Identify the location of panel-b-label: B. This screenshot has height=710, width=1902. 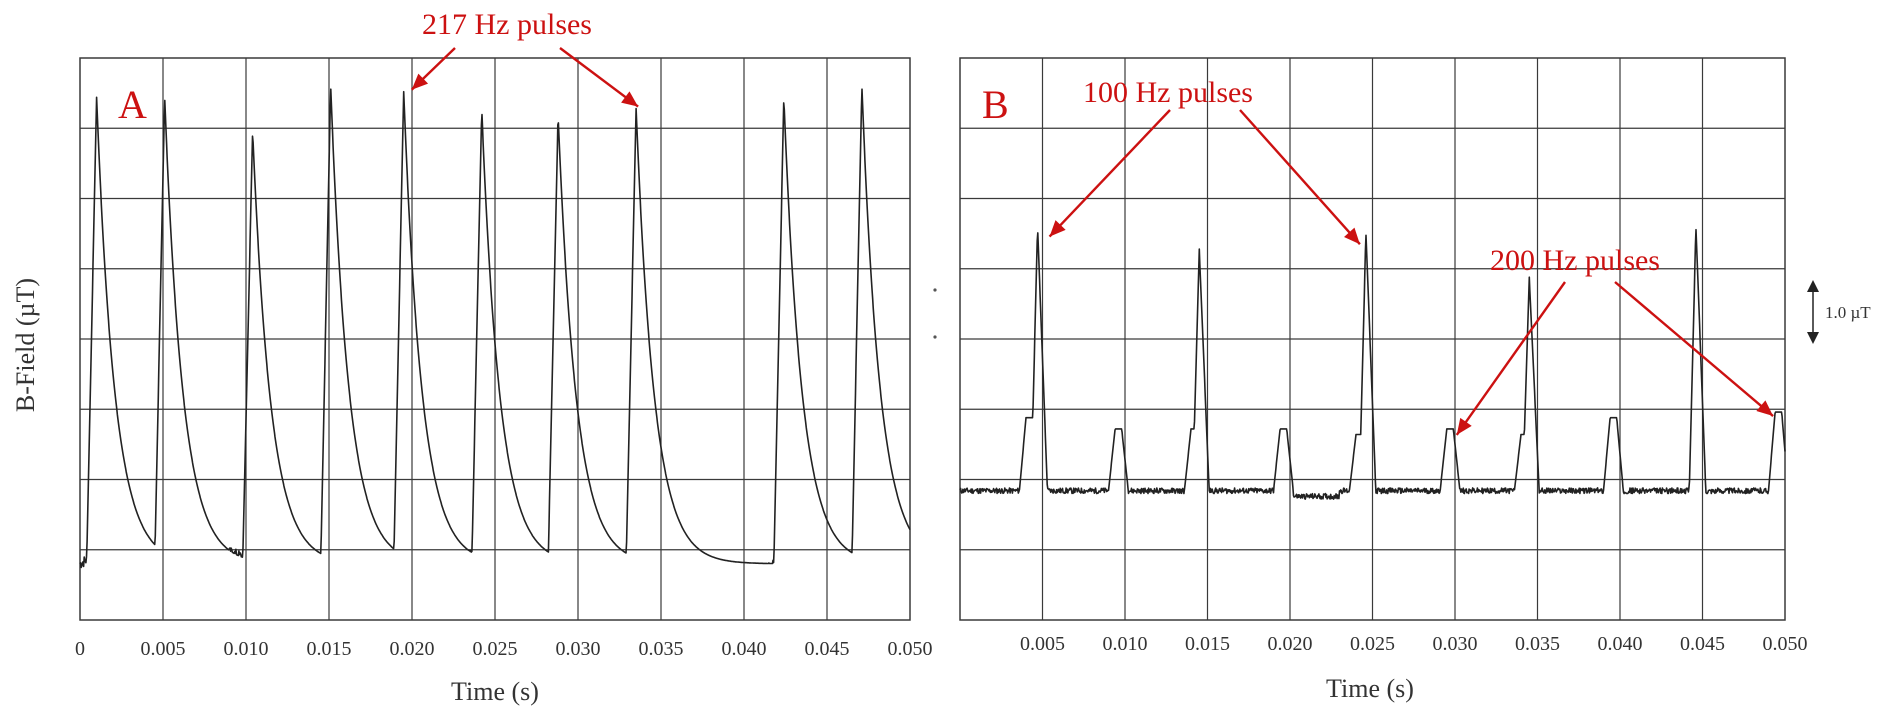
(995, 104).